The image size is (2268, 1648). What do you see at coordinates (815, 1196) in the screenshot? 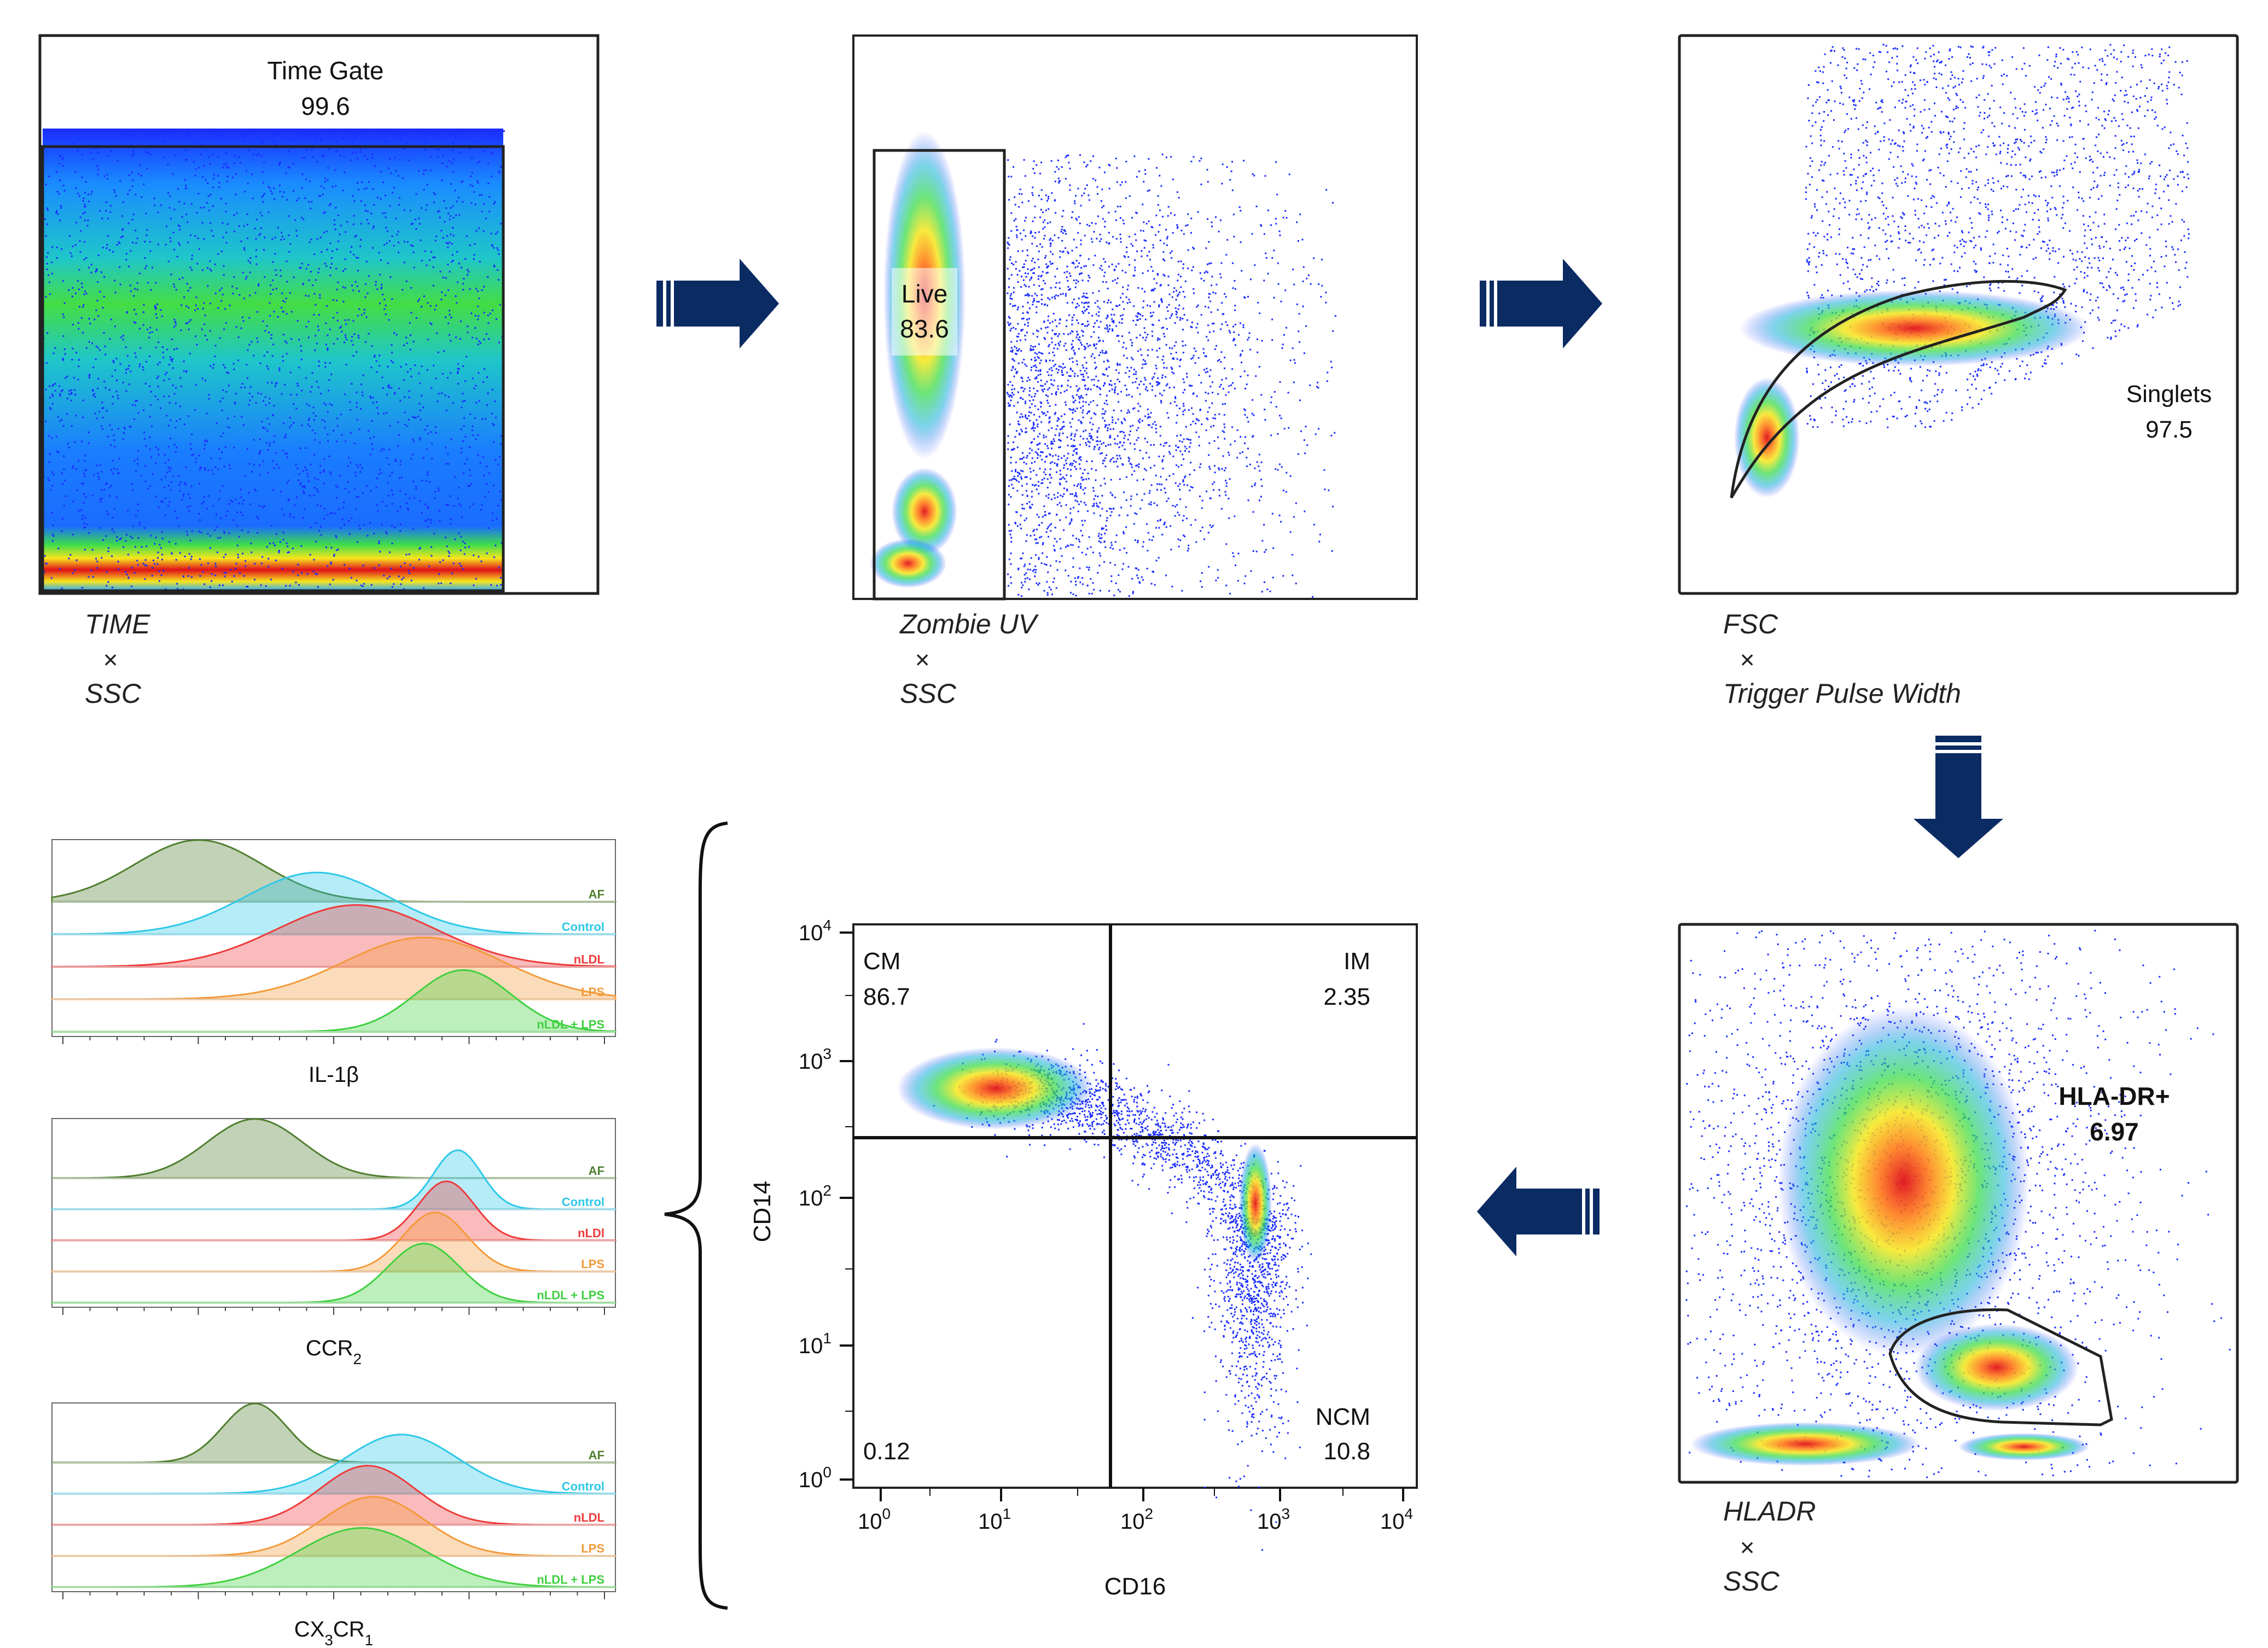
I see `y-tick-label: 10²` at bounding box center [815, 1196].